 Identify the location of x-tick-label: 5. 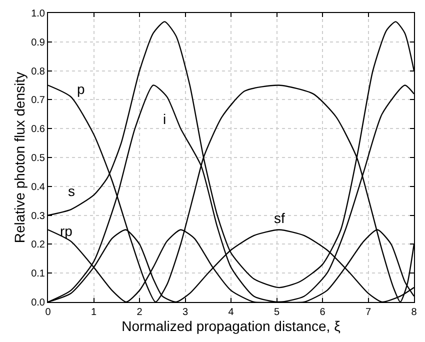
(277, 312).